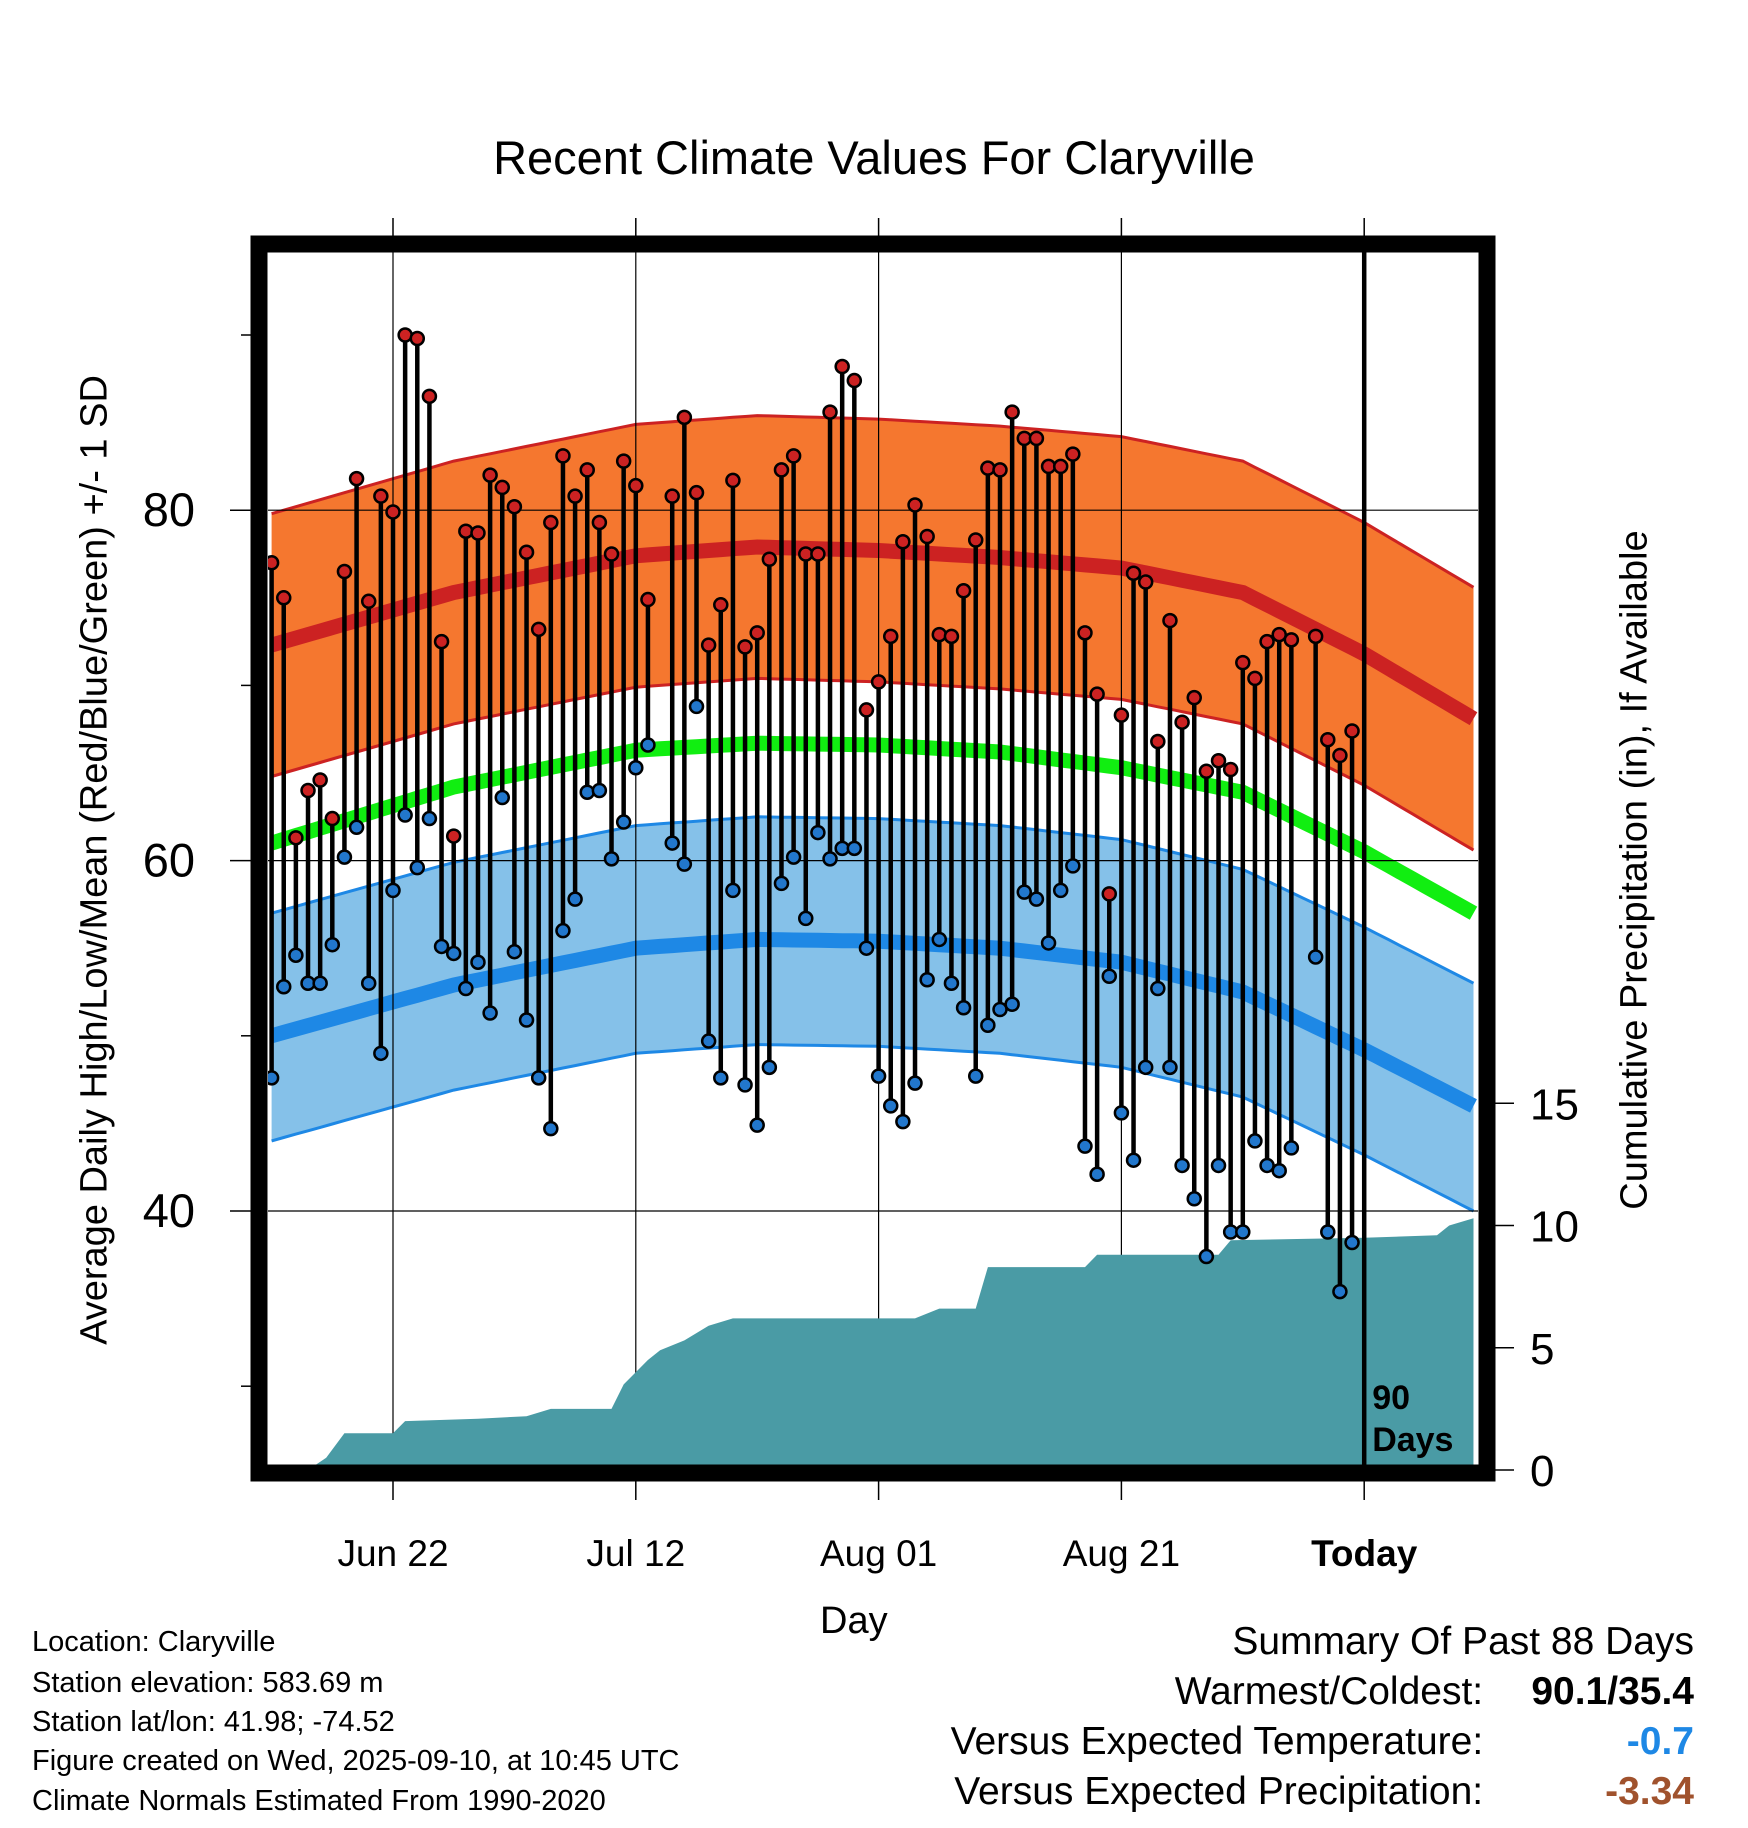  Describe the element at coordinates (1121, 1553) in the screenshot. I see `x-tick-label: Aug 21` at that location.